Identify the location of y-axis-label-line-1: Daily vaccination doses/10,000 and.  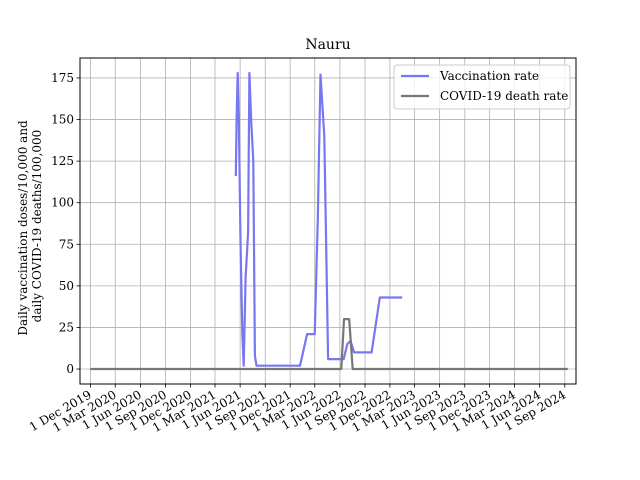
(23, 228).